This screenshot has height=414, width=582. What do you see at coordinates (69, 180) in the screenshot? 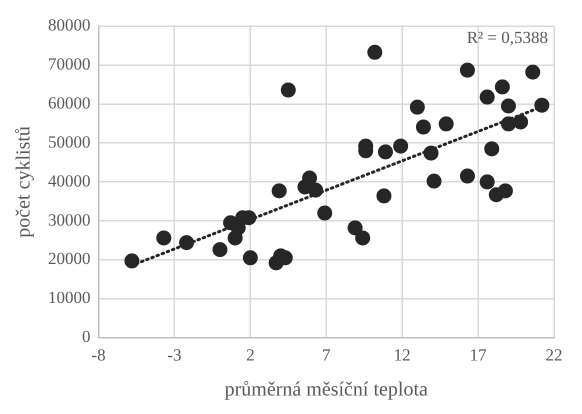
I see `y-tick-label: 40000` at bounding box center [69, 180].